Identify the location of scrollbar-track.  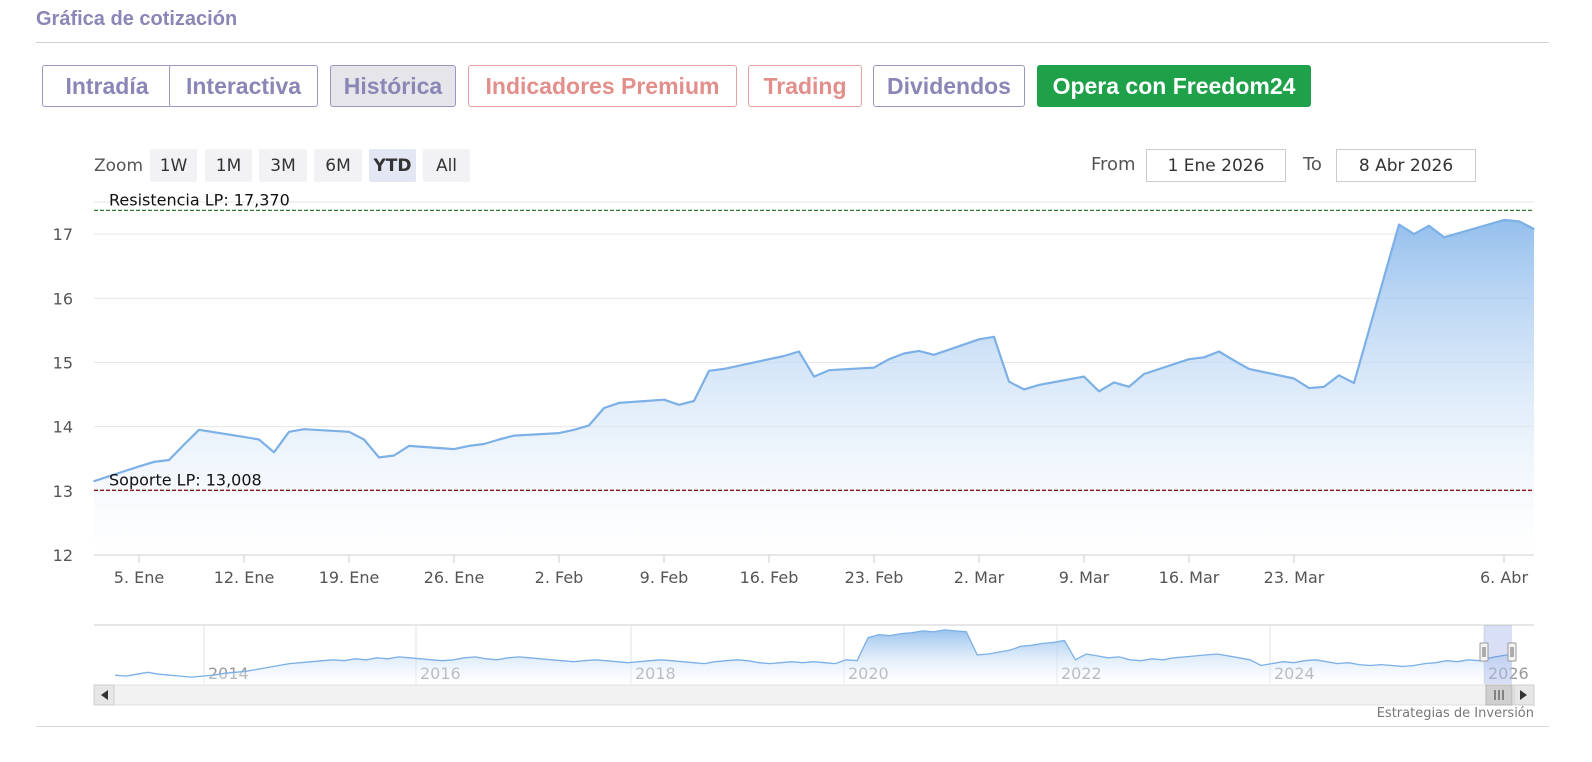
(814, 695).